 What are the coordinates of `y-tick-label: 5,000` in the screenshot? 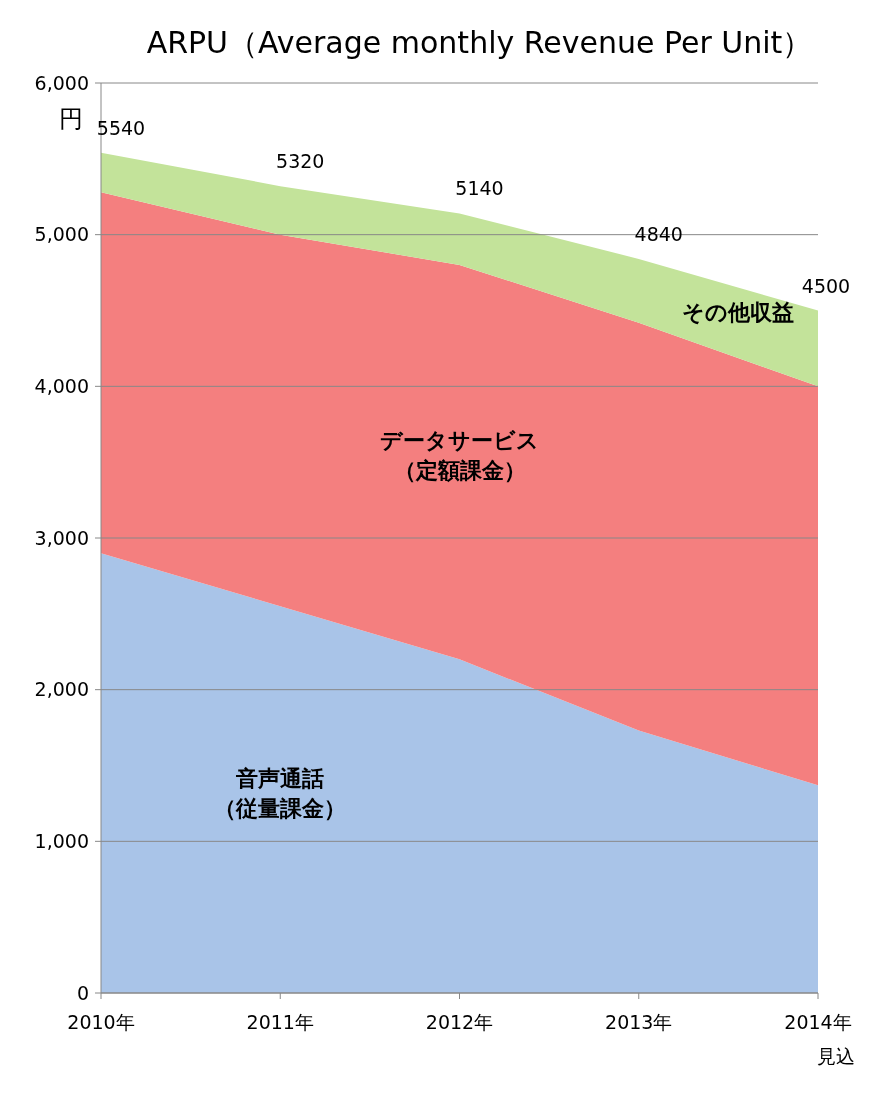 It's located at (61, 234).